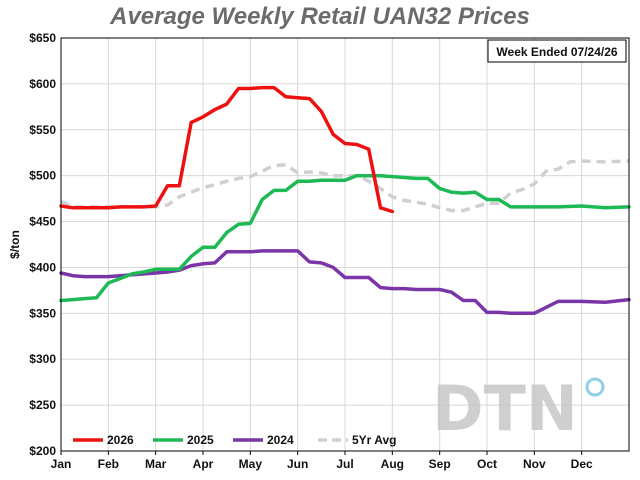 The height and width of the screenshot is (480, 640). Describe the element at coordinates (42, 176) in the screenshot. I see `y-tick-label: $500` at that location.